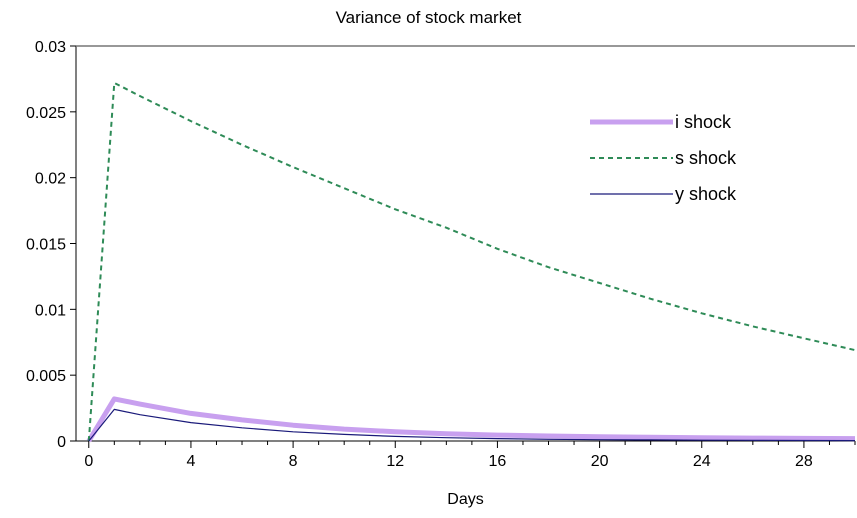  What do you see at coordinates (61, 442) in the screenshot?
I see `y-tick-label: 0` at bounding box center [61, 442].